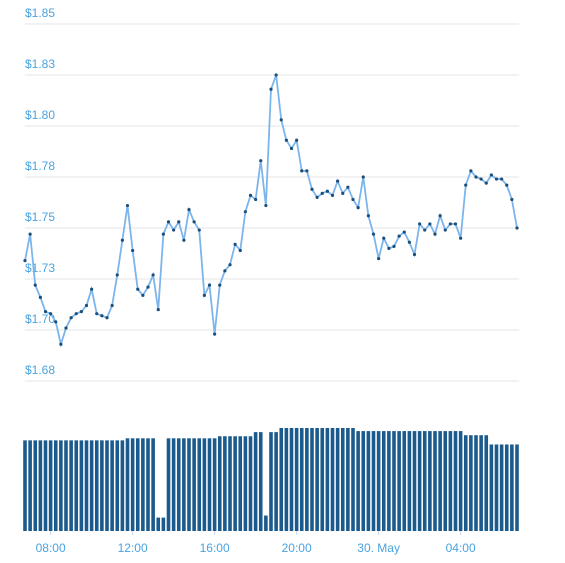  What do you see at coordinates (40, 115) in the screenshot?
I see `y-tick-label: $1.80` at bounding box center [40, 115].